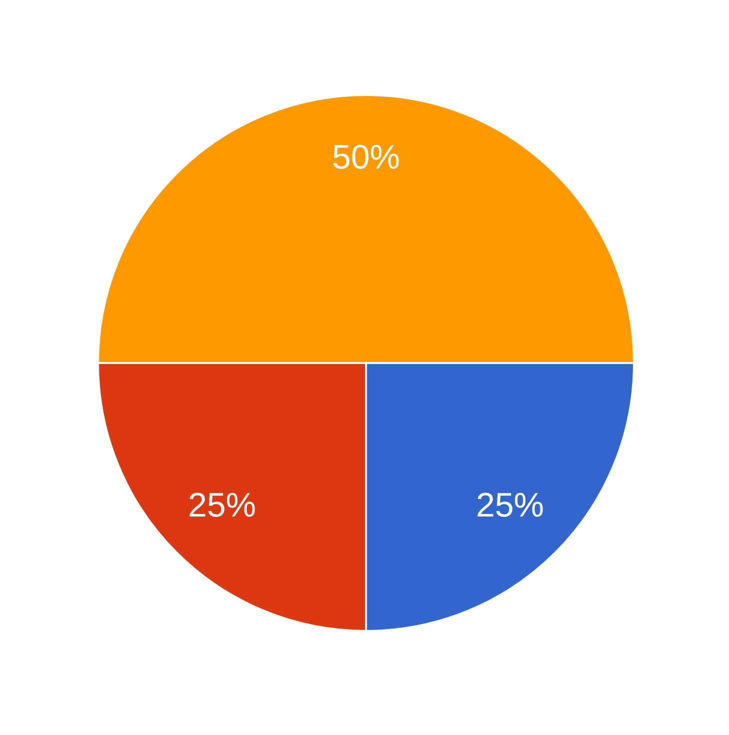  Describe the element at coordinates (366, 157) in the screenshot. I see `data-label: 50%` at that location.